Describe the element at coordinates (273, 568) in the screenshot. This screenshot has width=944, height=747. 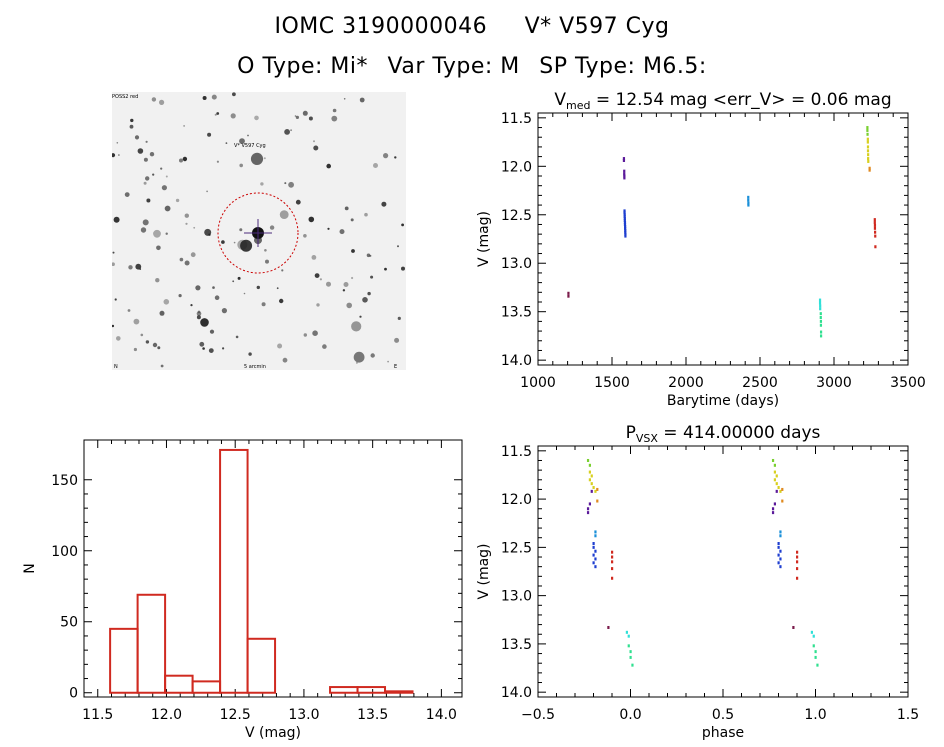
I see `histogram-axes-frame` at that location.